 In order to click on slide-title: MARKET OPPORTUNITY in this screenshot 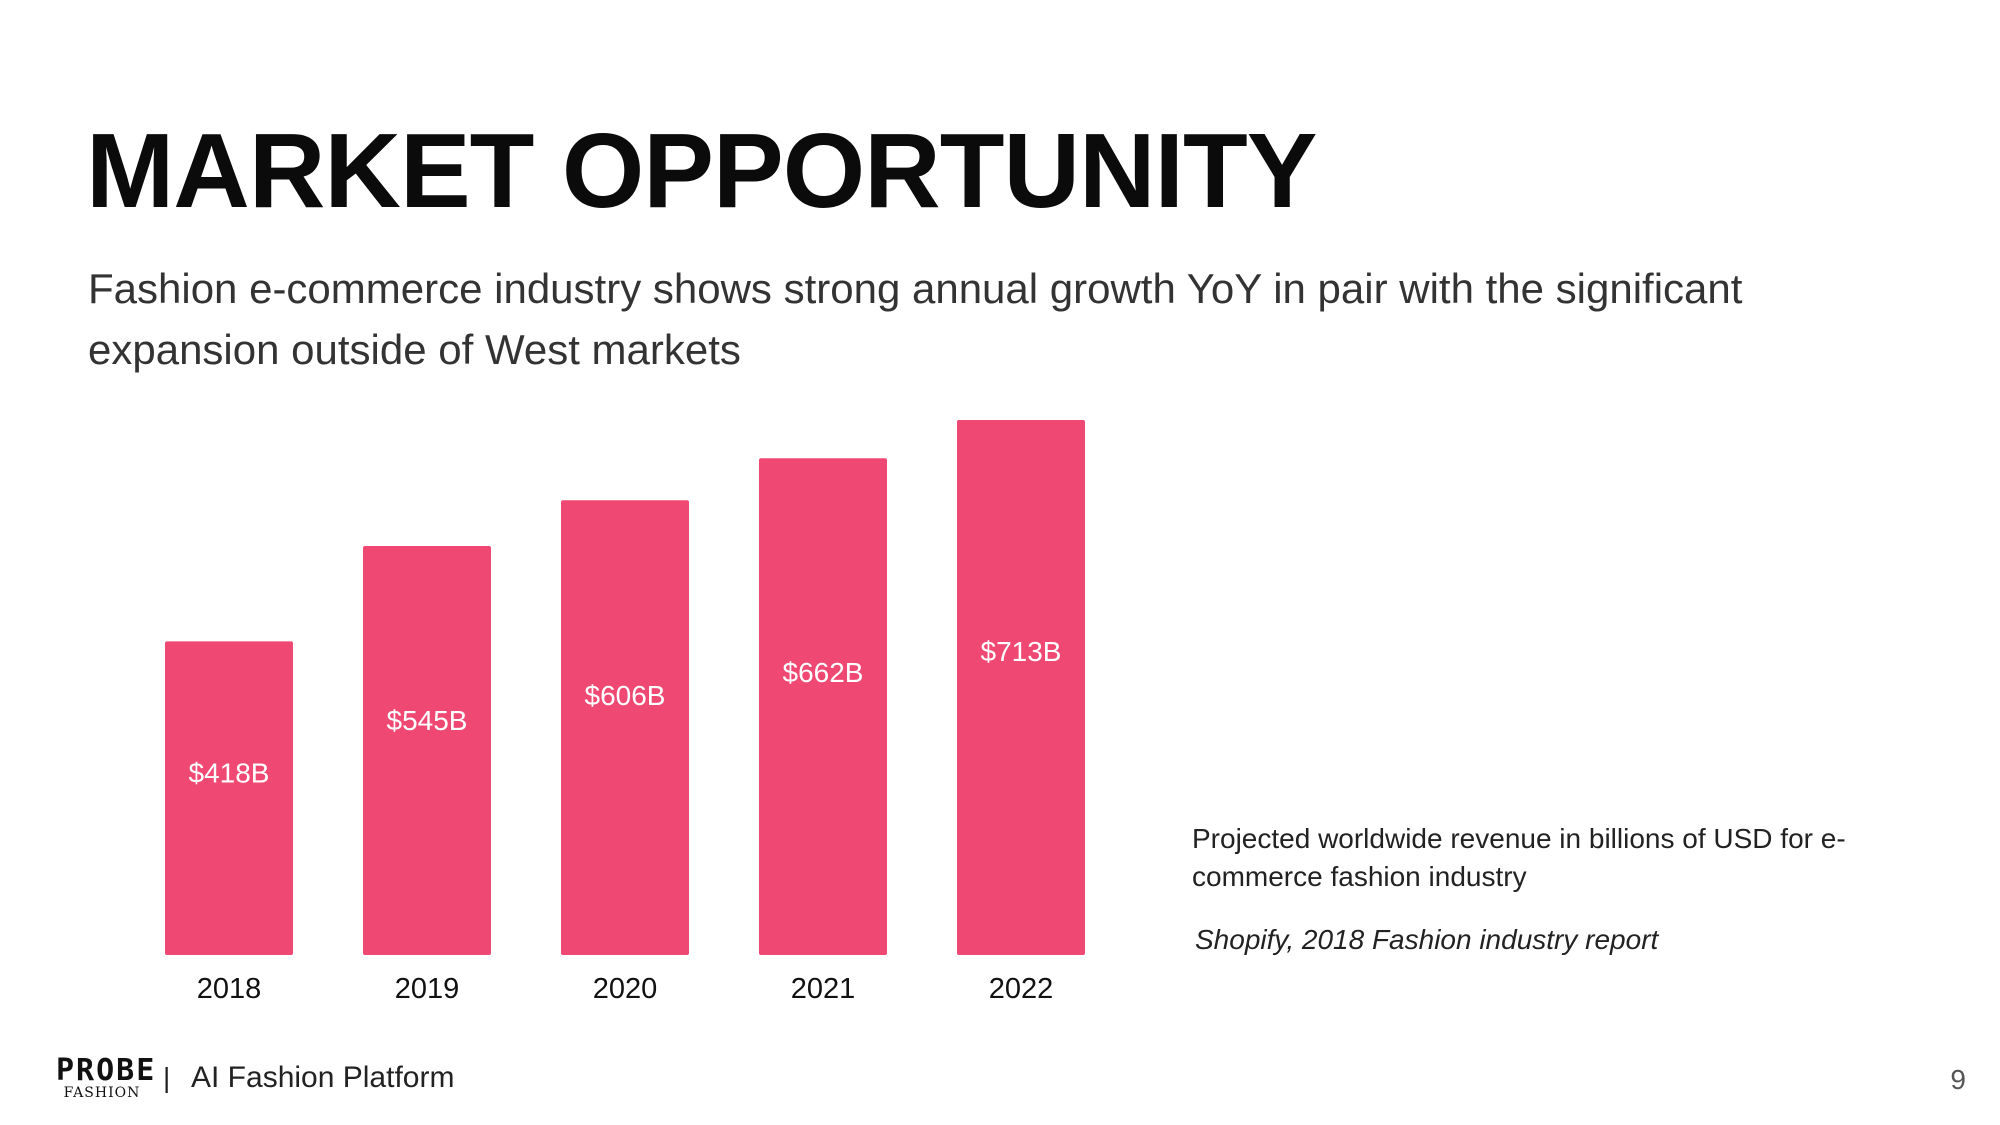, I will do `click(701, 171)`.